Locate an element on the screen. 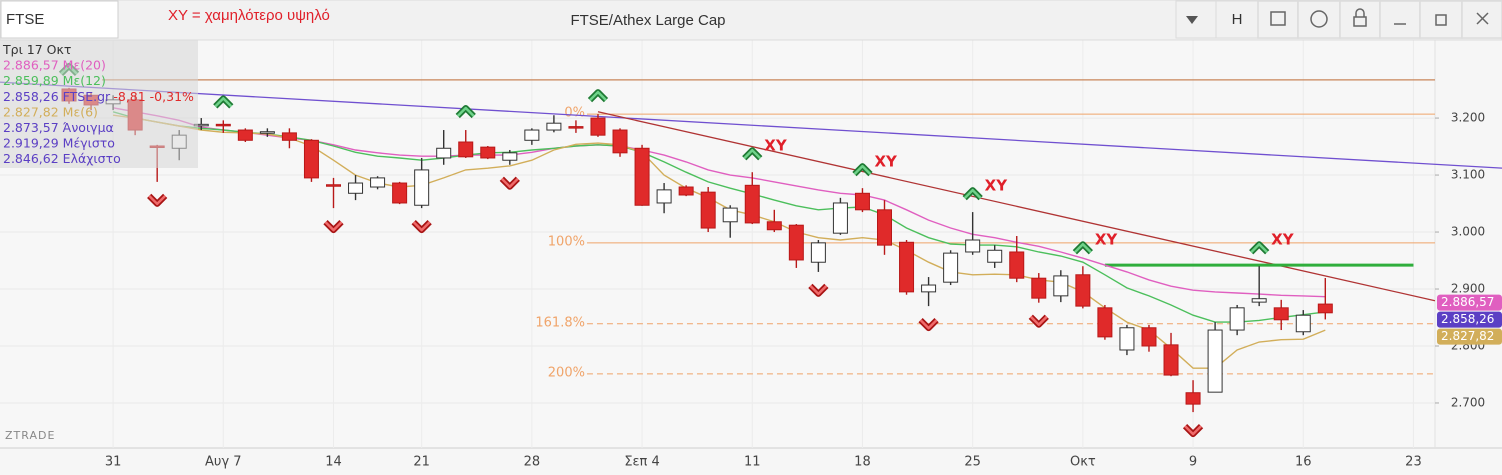 This screenshot has width=1502, height=475. quote-button is located at coordinates (1319, 19).